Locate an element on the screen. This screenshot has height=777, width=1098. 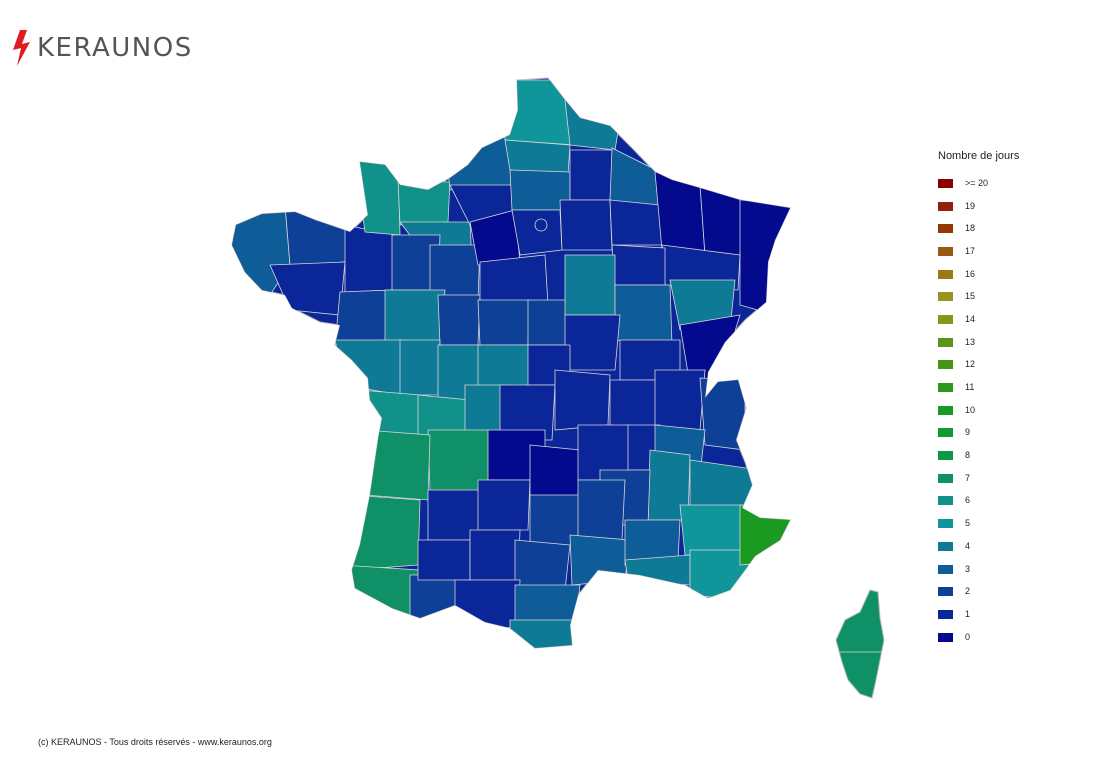
legend-item: 16 is located at coordinates (1008, 274).